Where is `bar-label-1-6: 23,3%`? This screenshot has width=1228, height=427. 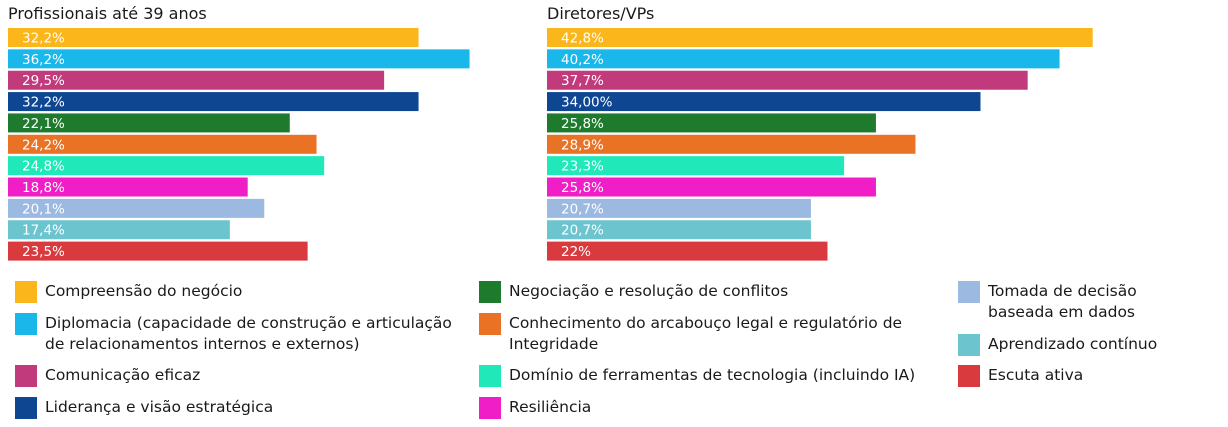 bar-label-1-6: 23,3% is located at coordinates (582, 167).